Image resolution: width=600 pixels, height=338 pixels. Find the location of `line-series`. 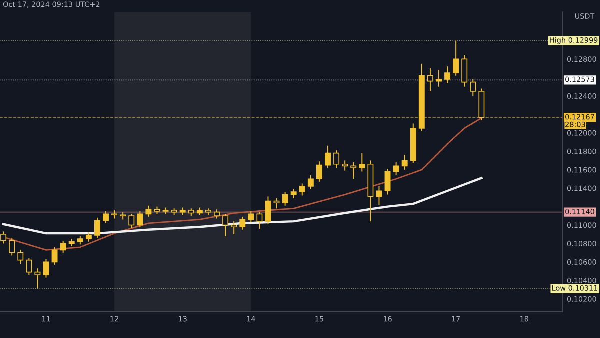

line-series is located at coordinates (242, 206).